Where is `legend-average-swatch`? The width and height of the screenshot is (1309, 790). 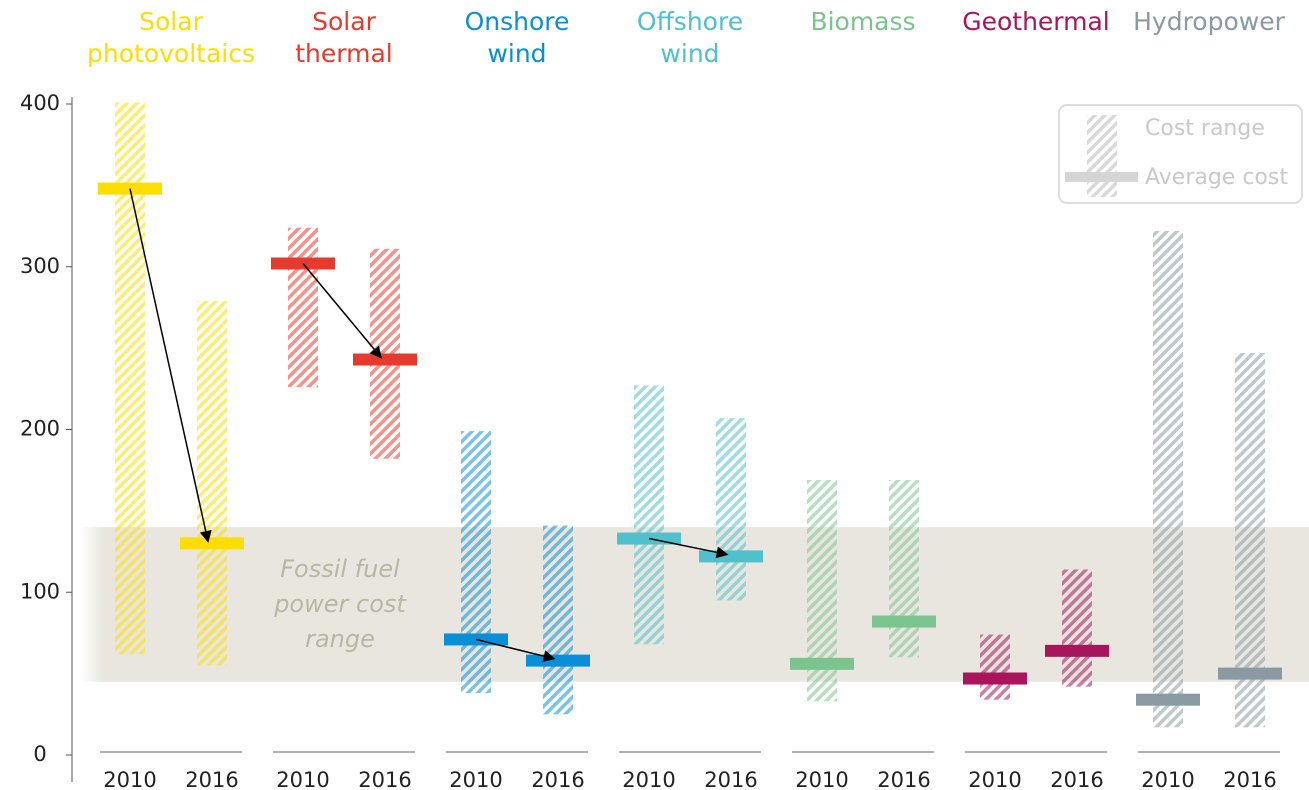 legend-average-swatch is located at coordinates (1101, 177).